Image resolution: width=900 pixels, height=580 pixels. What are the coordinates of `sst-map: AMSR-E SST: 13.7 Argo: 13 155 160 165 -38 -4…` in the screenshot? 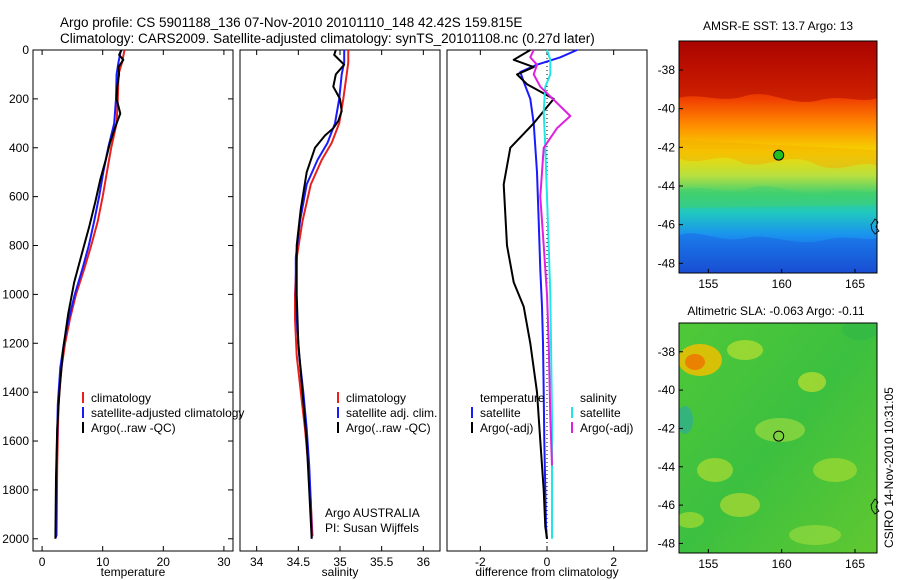 It's located at (769, 155).